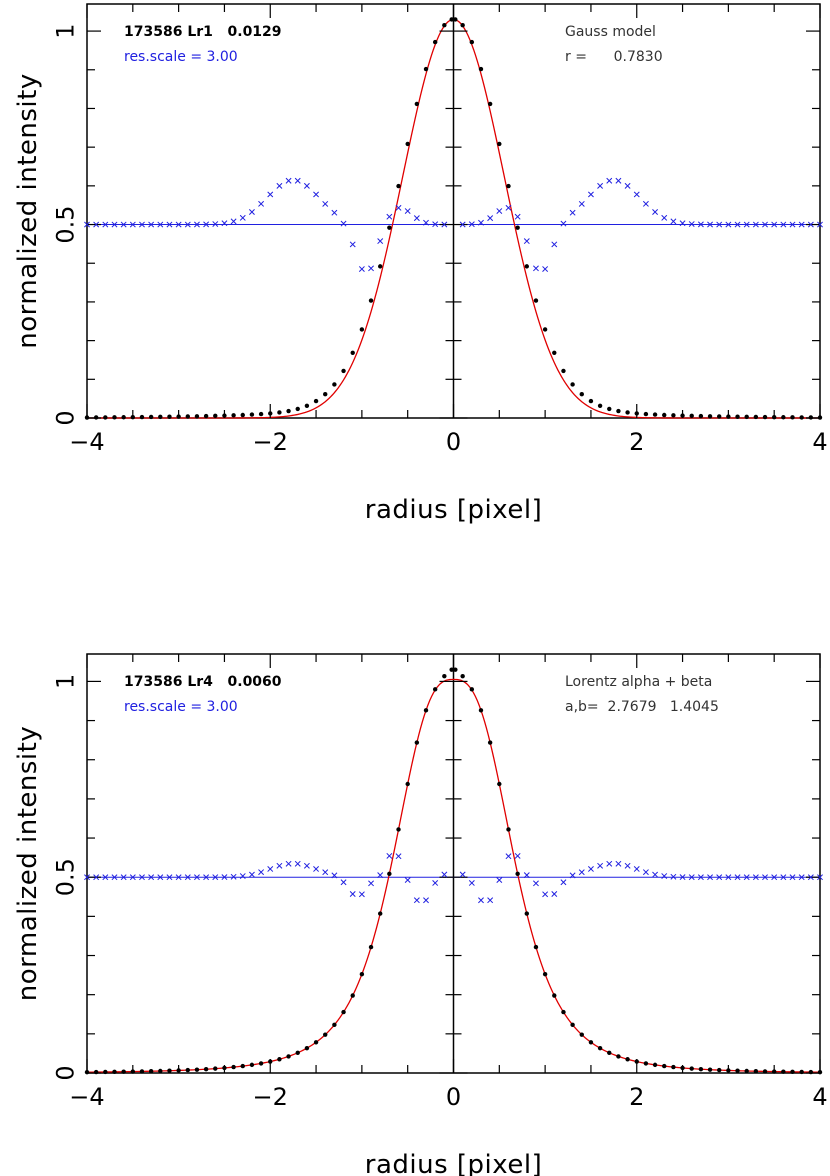 The width and height of the screenshot is (830, 1176). What do you see at coordinates (610, 32) in the screenshot?
I see `model-name-label: Gauss model` at bounding box center [610, 32].